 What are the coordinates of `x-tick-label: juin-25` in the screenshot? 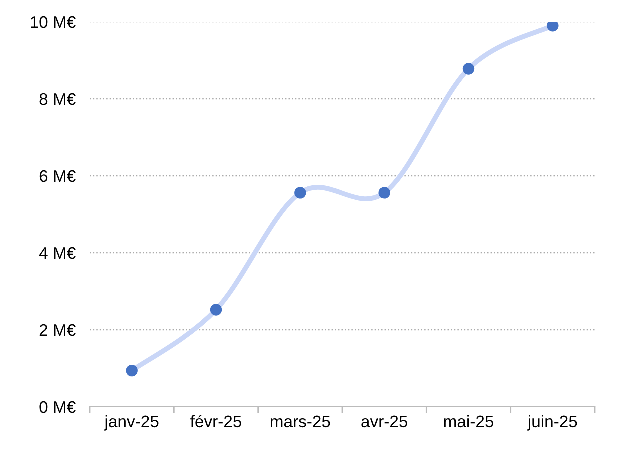 It's located at (552, 423).